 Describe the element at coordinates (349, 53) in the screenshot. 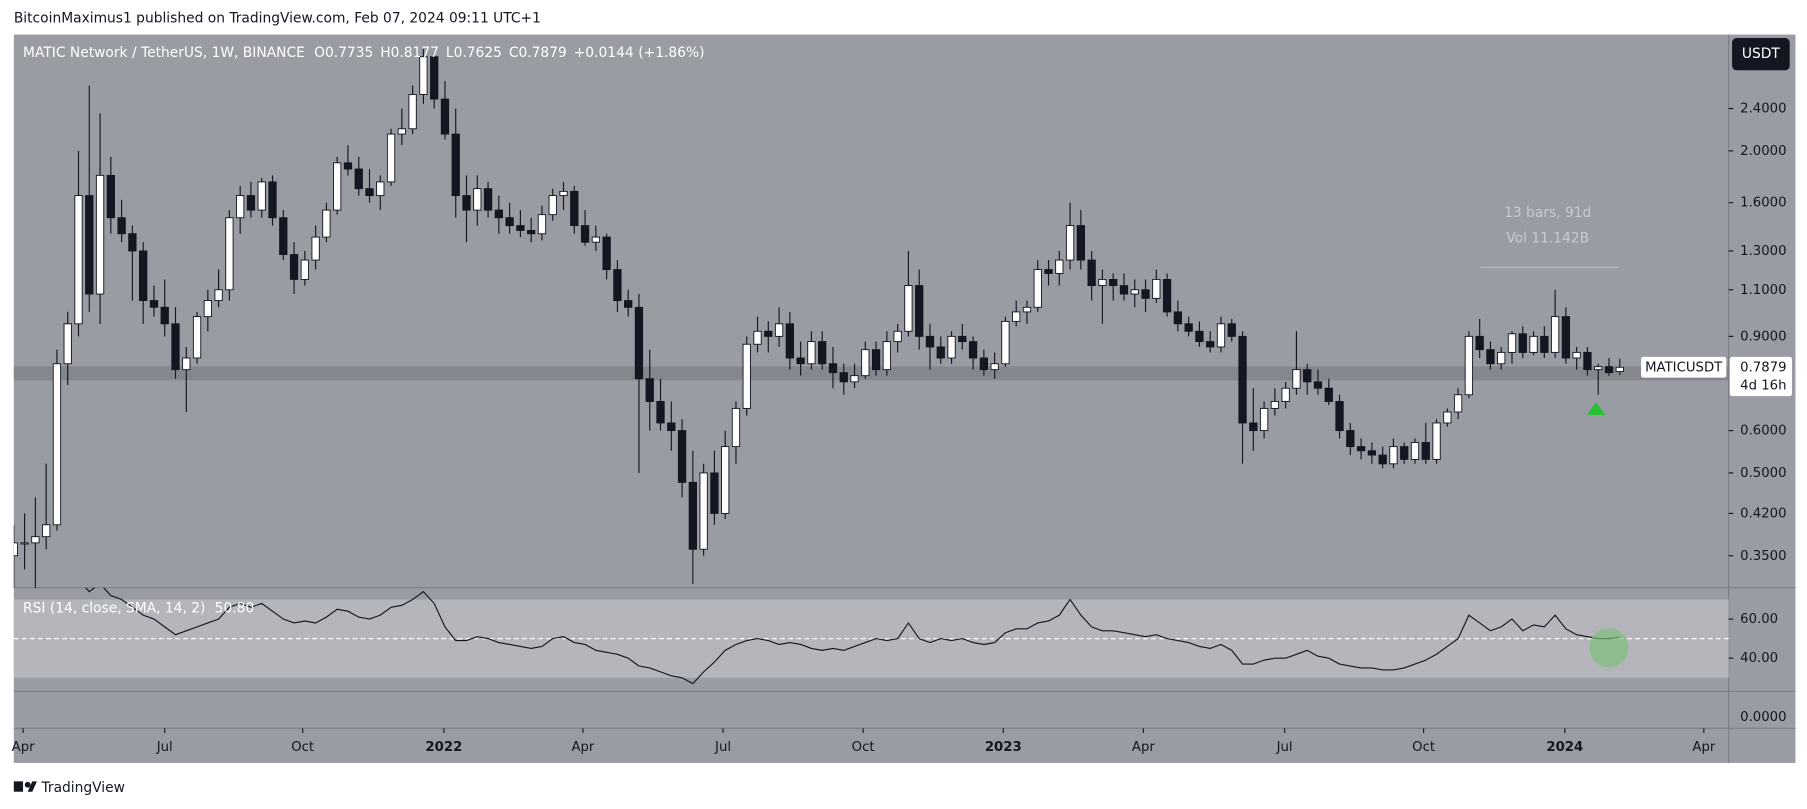

I see `open-value: 0.7735` at that location.